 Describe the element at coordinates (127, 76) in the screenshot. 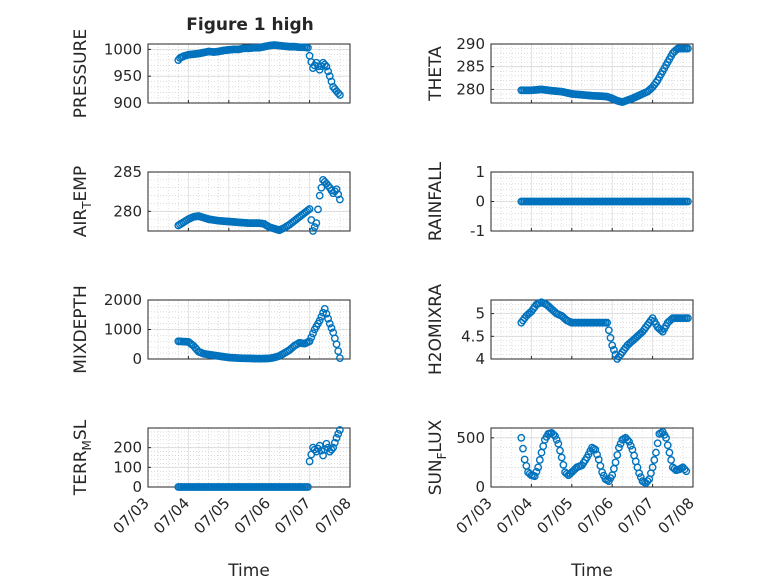

I see `y-tick-label: 950` at that location.